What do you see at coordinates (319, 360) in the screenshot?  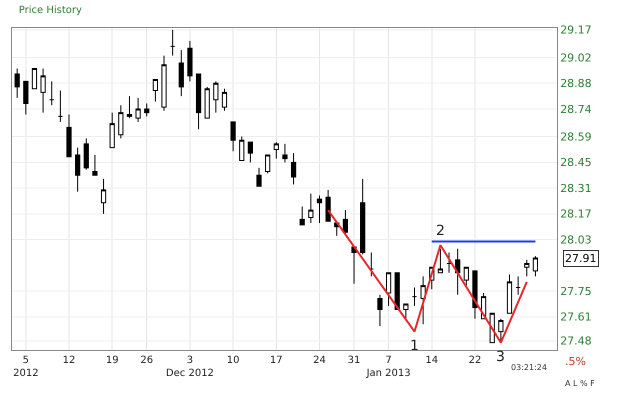 I see `x-tick-label: 24` at bounding box center [319, 360].